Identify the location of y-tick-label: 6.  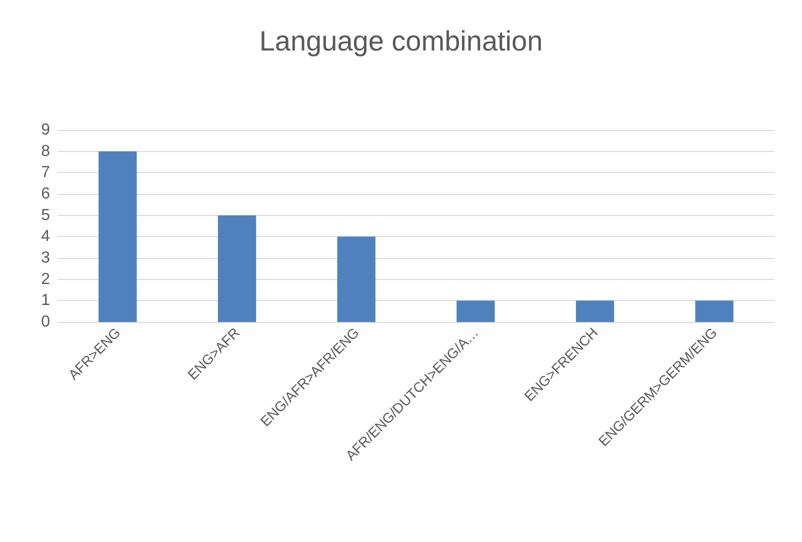
(45, 194).